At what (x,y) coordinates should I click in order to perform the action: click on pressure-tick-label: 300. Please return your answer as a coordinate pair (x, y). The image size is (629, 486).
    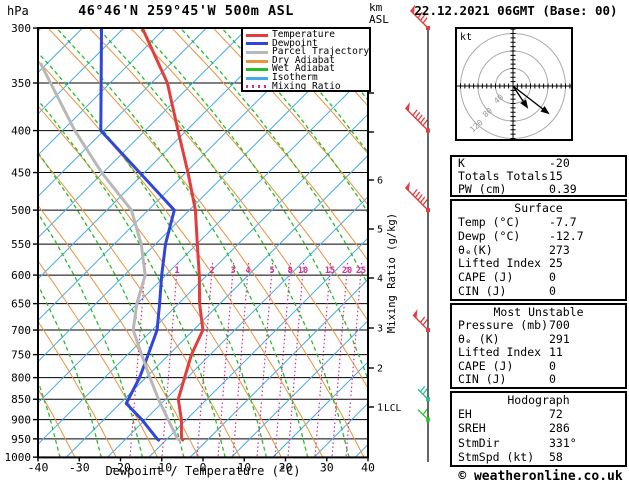
    Looking at the image, I should click on (21, 28).